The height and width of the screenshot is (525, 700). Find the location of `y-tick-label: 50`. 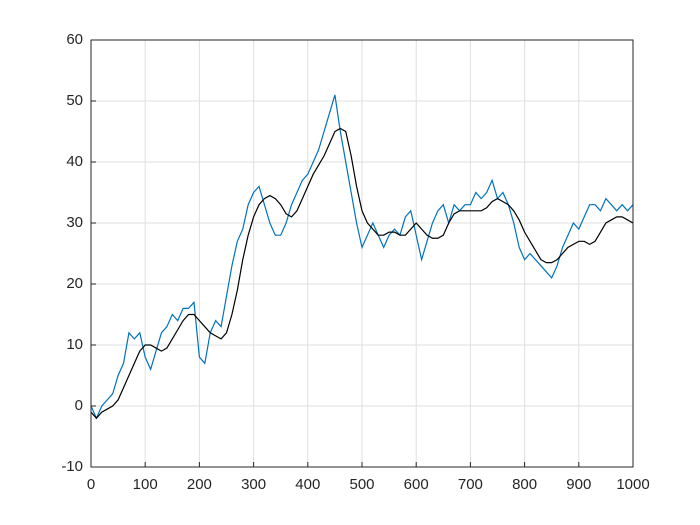

y-tick-label: 50 is located at coordinates (74, 100).